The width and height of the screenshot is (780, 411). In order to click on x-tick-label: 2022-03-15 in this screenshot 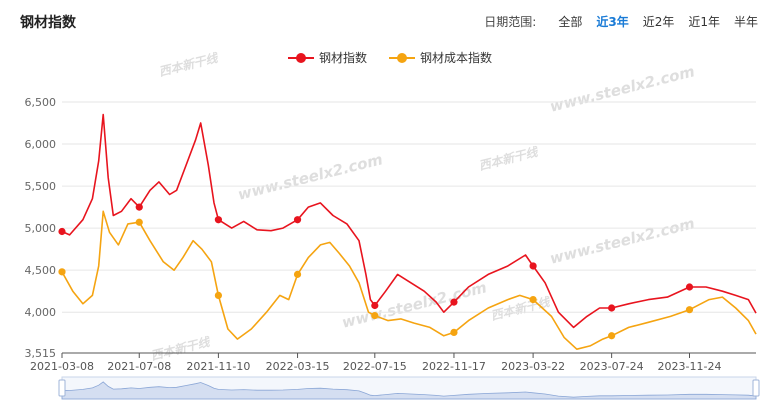, I will do `click(298, 366)`.